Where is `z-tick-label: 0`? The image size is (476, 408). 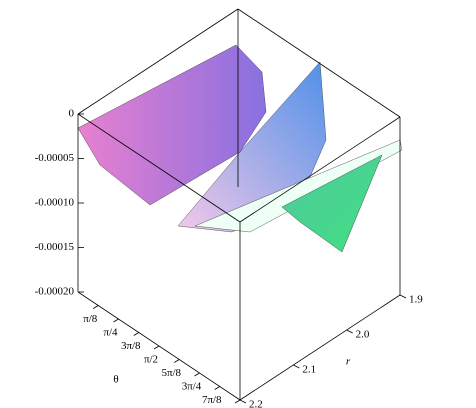 z-tick-label: 0 is located at coordinates (72, 114).